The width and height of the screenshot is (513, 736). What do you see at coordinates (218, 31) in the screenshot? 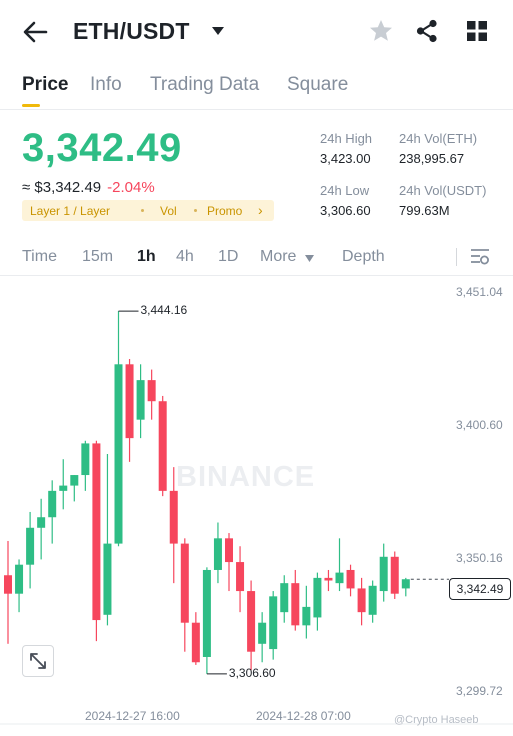
I see `caret-down-icon` at bounding box center [218, 31].